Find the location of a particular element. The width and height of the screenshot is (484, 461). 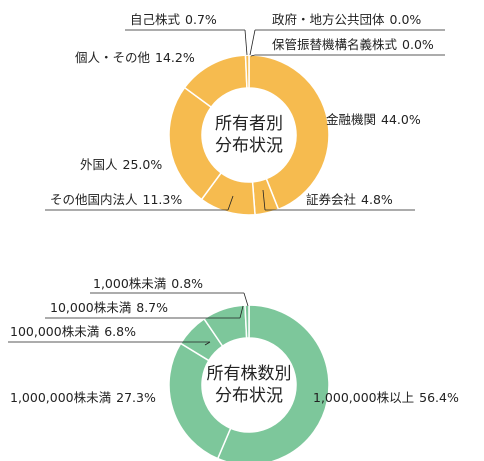

segment-label: 10,000株未満 8.7% is located at coordinates (109, 307).